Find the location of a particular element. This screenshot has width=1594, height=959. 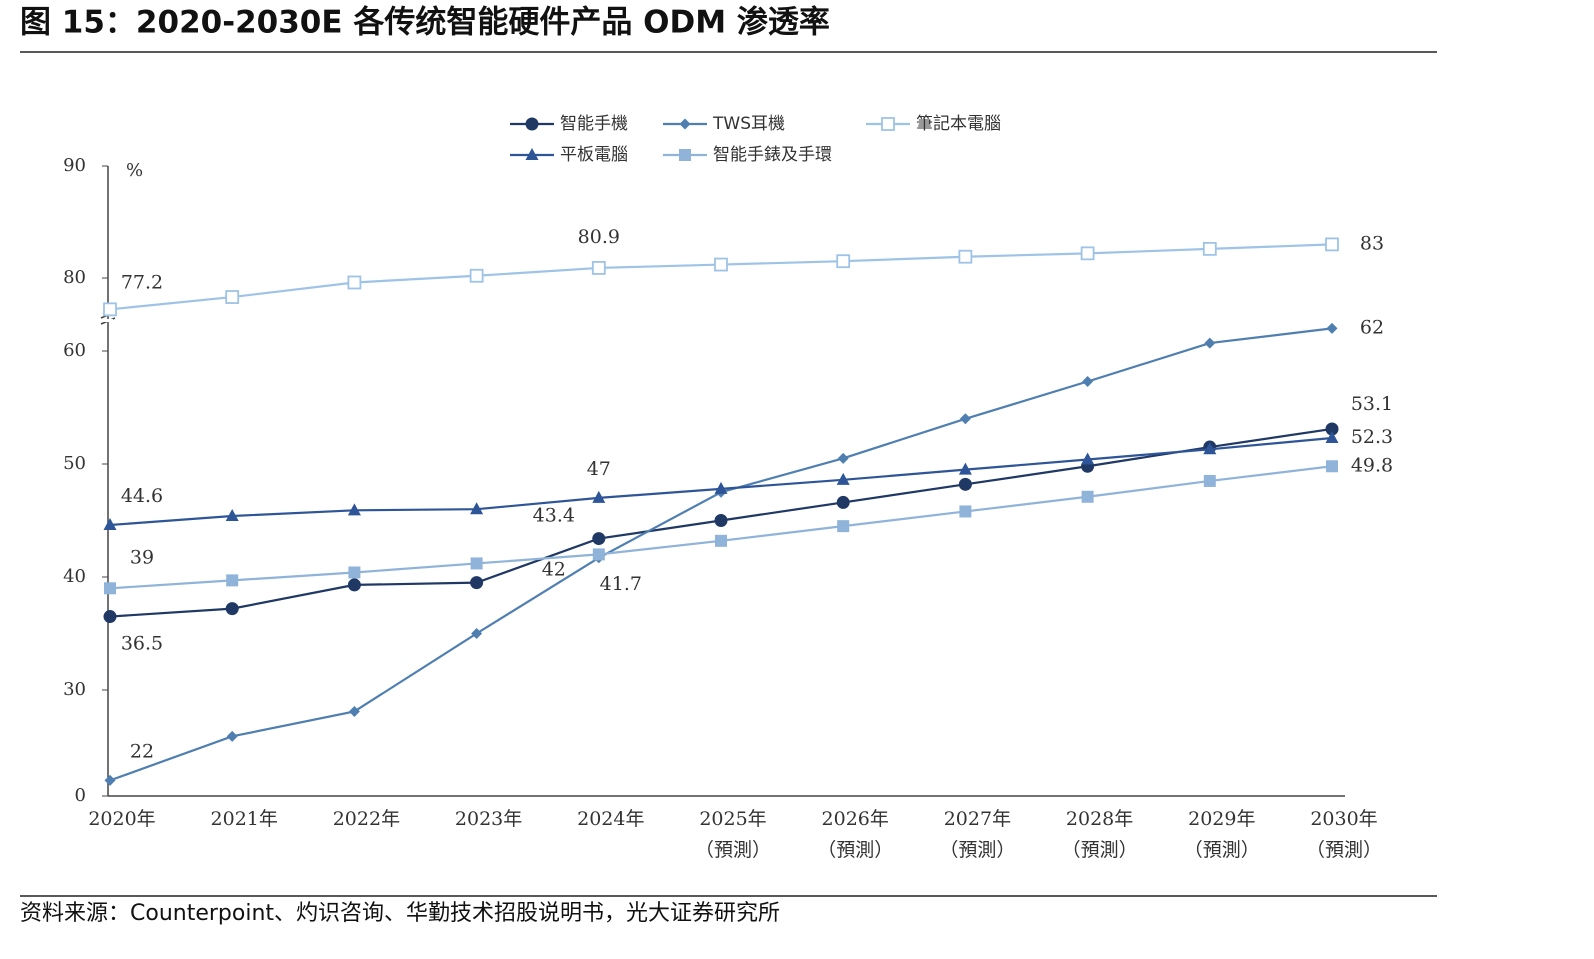

source: 资料来源：Counterpoint、灼识咨询、华勤技术招股说明书，光大证券研究所 is located at coordinates (400, 913).